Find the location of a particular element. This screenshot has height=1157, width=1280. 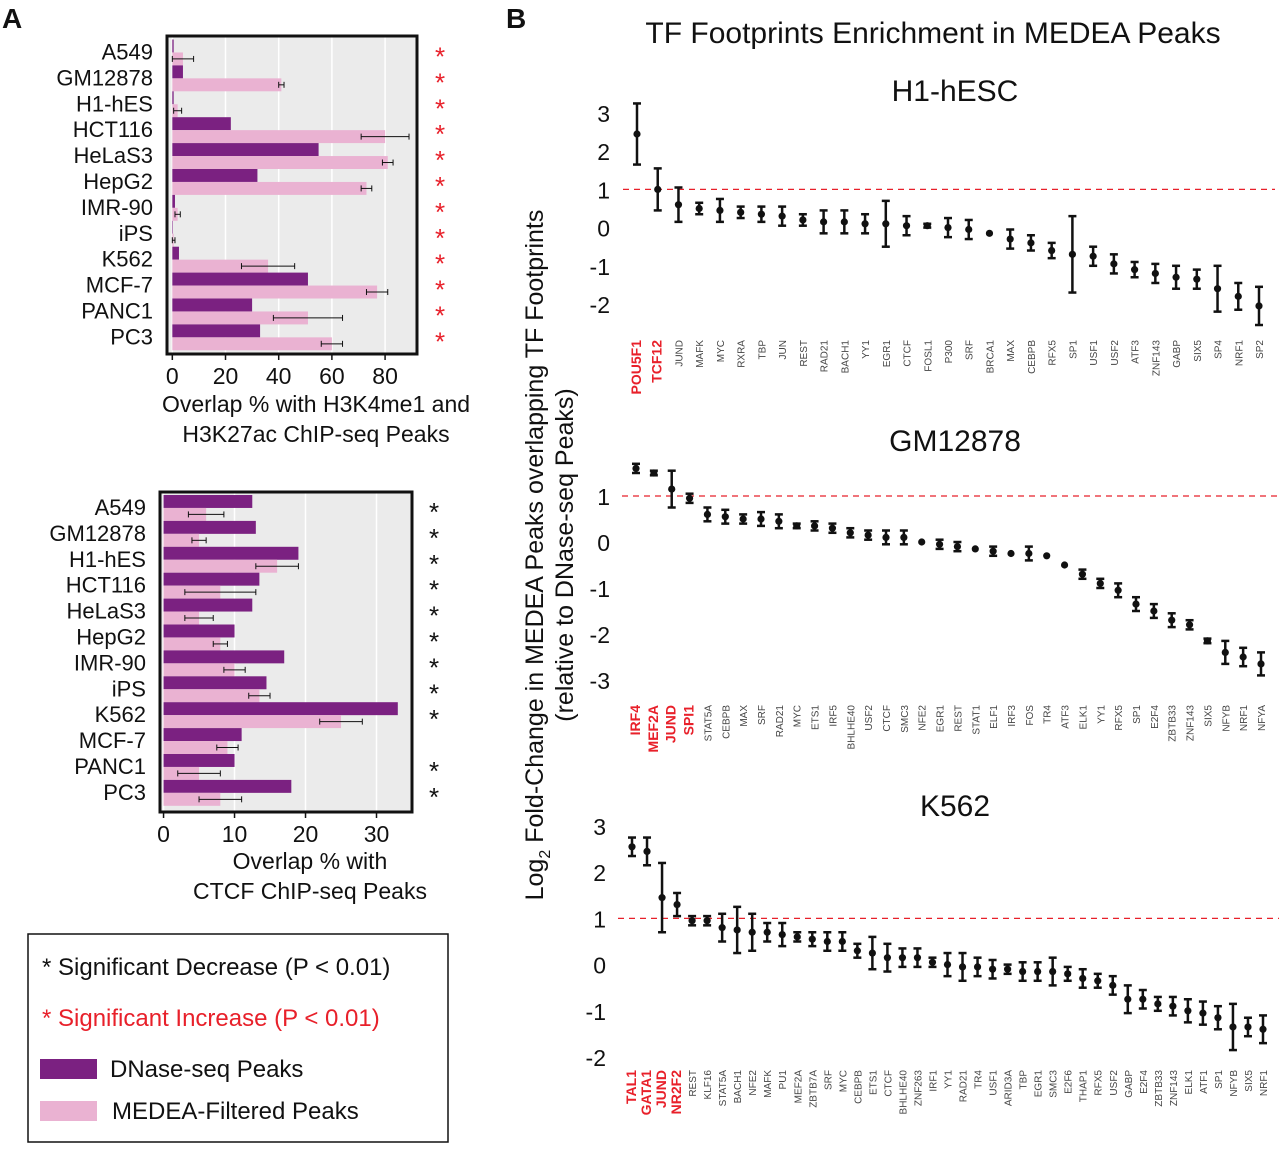

tf-label: CEBPB is located at coordinates (858, 1087).